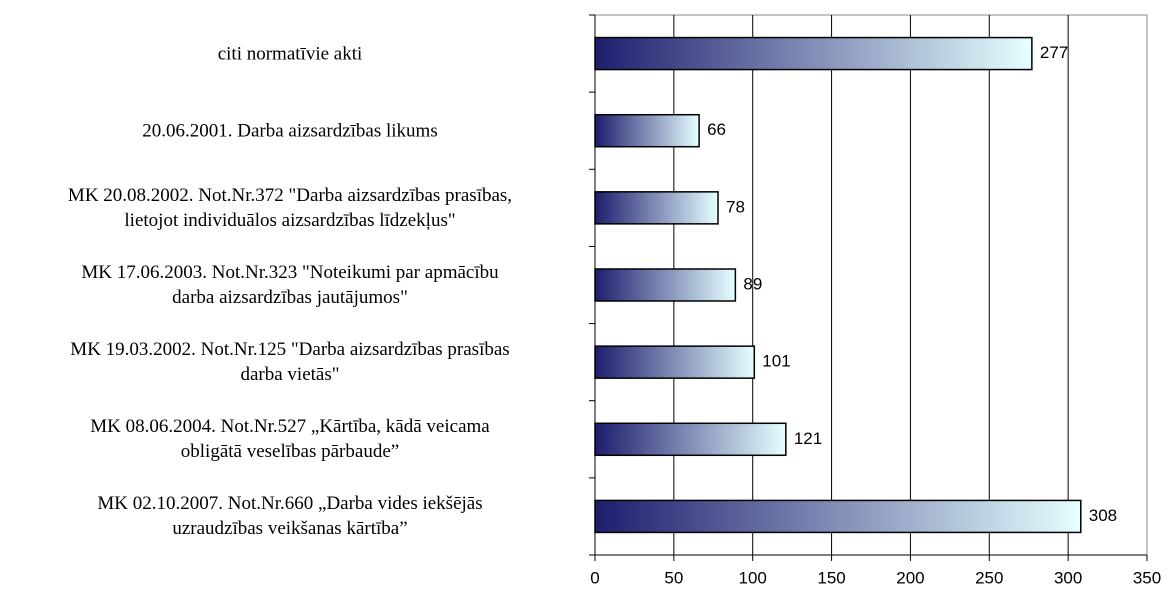 The height and width of the screenshot is (595, 1171). What do you see at coordinates (673, 577) in the screenshot?
I see `x-tick-label: 50` at bounding box center [673, 577].